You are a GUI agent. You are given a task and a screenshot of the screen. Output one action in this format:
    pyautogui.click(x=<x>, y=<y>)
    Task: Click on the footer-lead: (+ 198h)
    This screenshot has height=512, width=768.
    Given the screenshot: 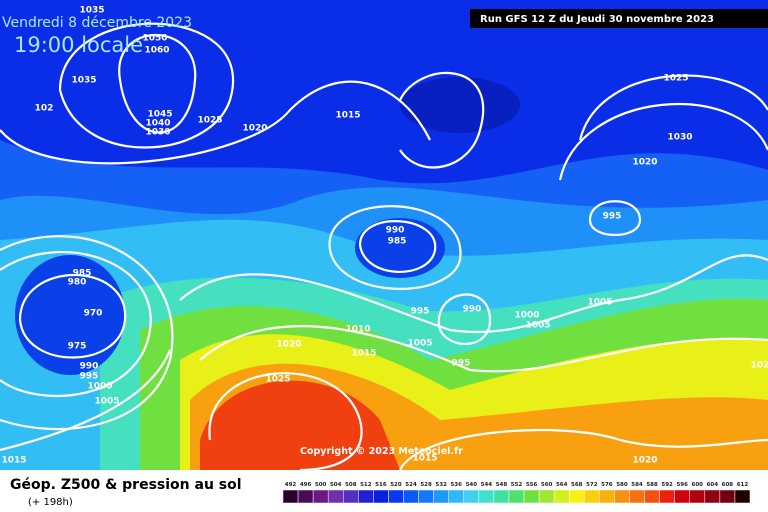 What is the action you would take?
    pyautogui.click(x=50, y=502)
    